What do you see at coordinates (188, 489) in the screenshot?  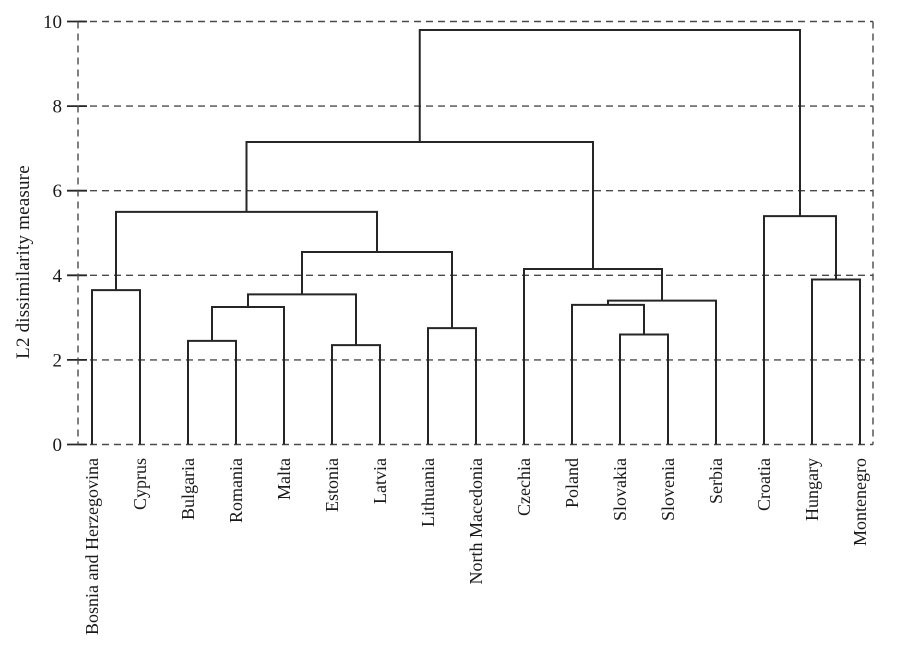 I see `x-leaf-label-2: Bulgaria` at bounding box center [188, 489].